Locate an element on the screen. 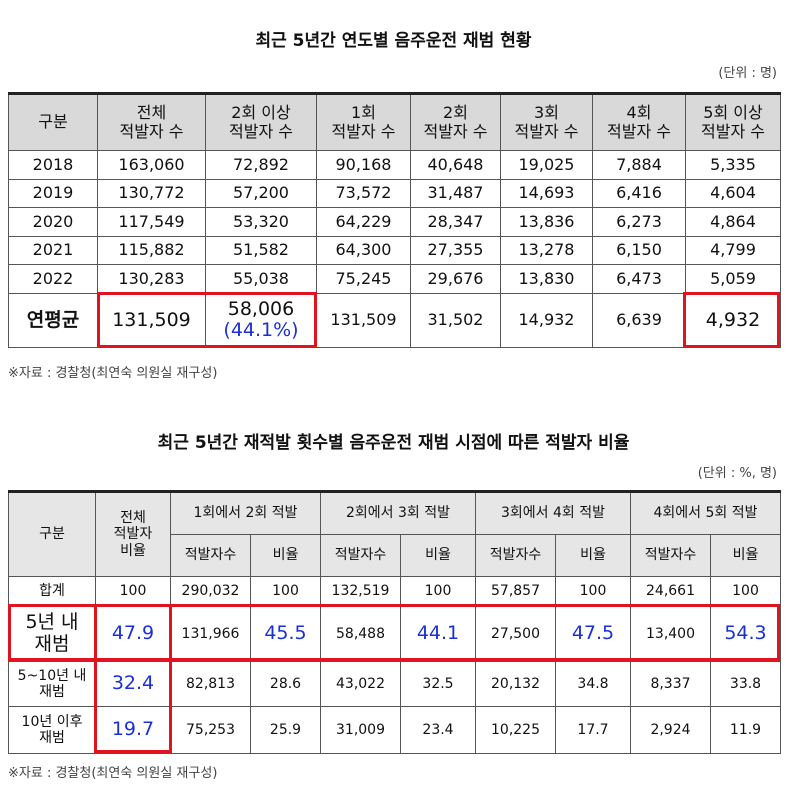 This screenshot has width=787, height=787. cell: 32.4 is located at coordinates (133, 684).